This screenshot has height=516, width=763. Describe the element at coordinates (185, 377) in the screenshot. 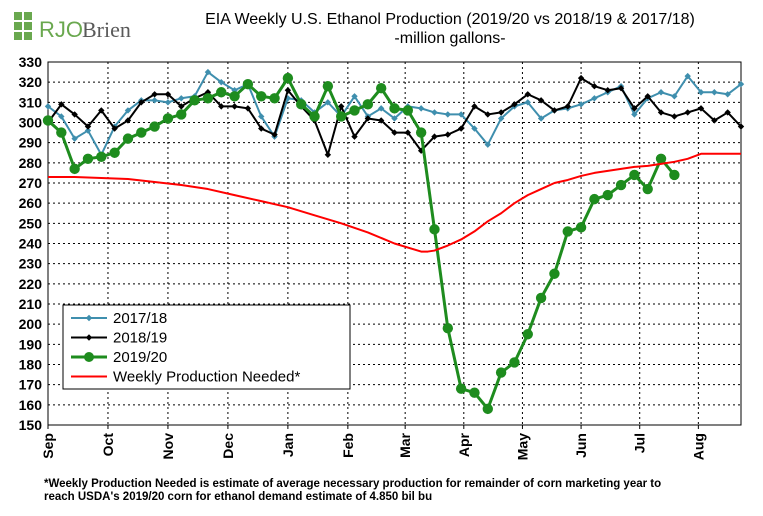

I see `legend-item: Weekly Production Needed*` at that location.